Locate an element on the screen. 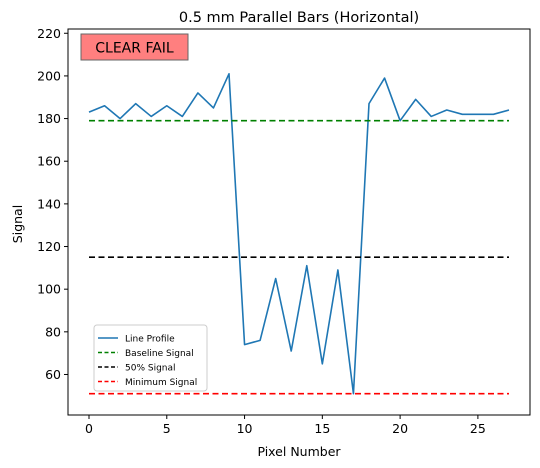 The width and height of the screenshot is (540, 468). y-tick-label: 140 is located at coordinates (49, 203).